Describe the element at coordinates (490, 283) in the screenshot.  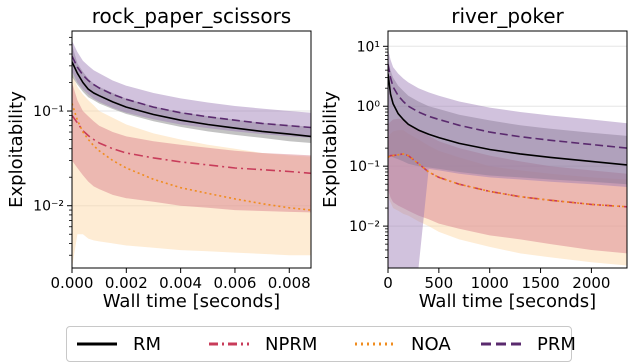
I see `x-tick-label: 1000` at that location.